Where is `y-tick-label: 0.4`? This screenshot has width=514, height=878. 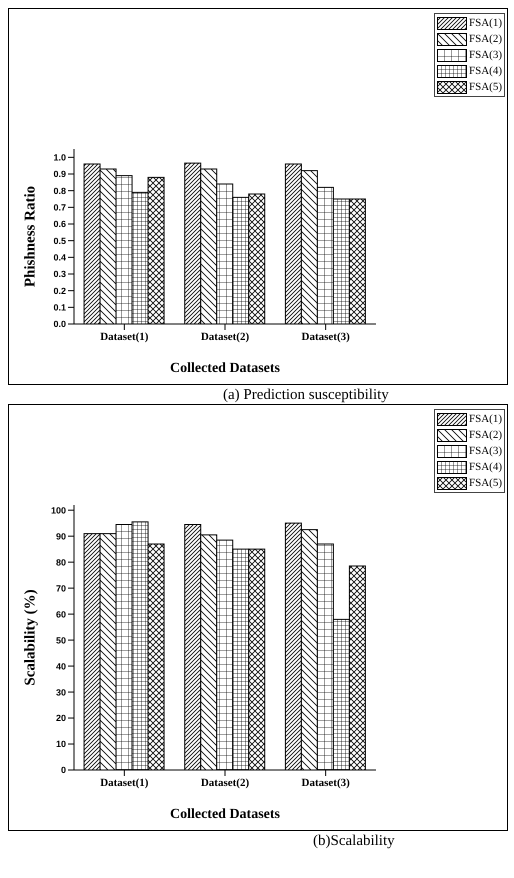 y-tick-label: 0.4 is located at coordinates (59, 257).